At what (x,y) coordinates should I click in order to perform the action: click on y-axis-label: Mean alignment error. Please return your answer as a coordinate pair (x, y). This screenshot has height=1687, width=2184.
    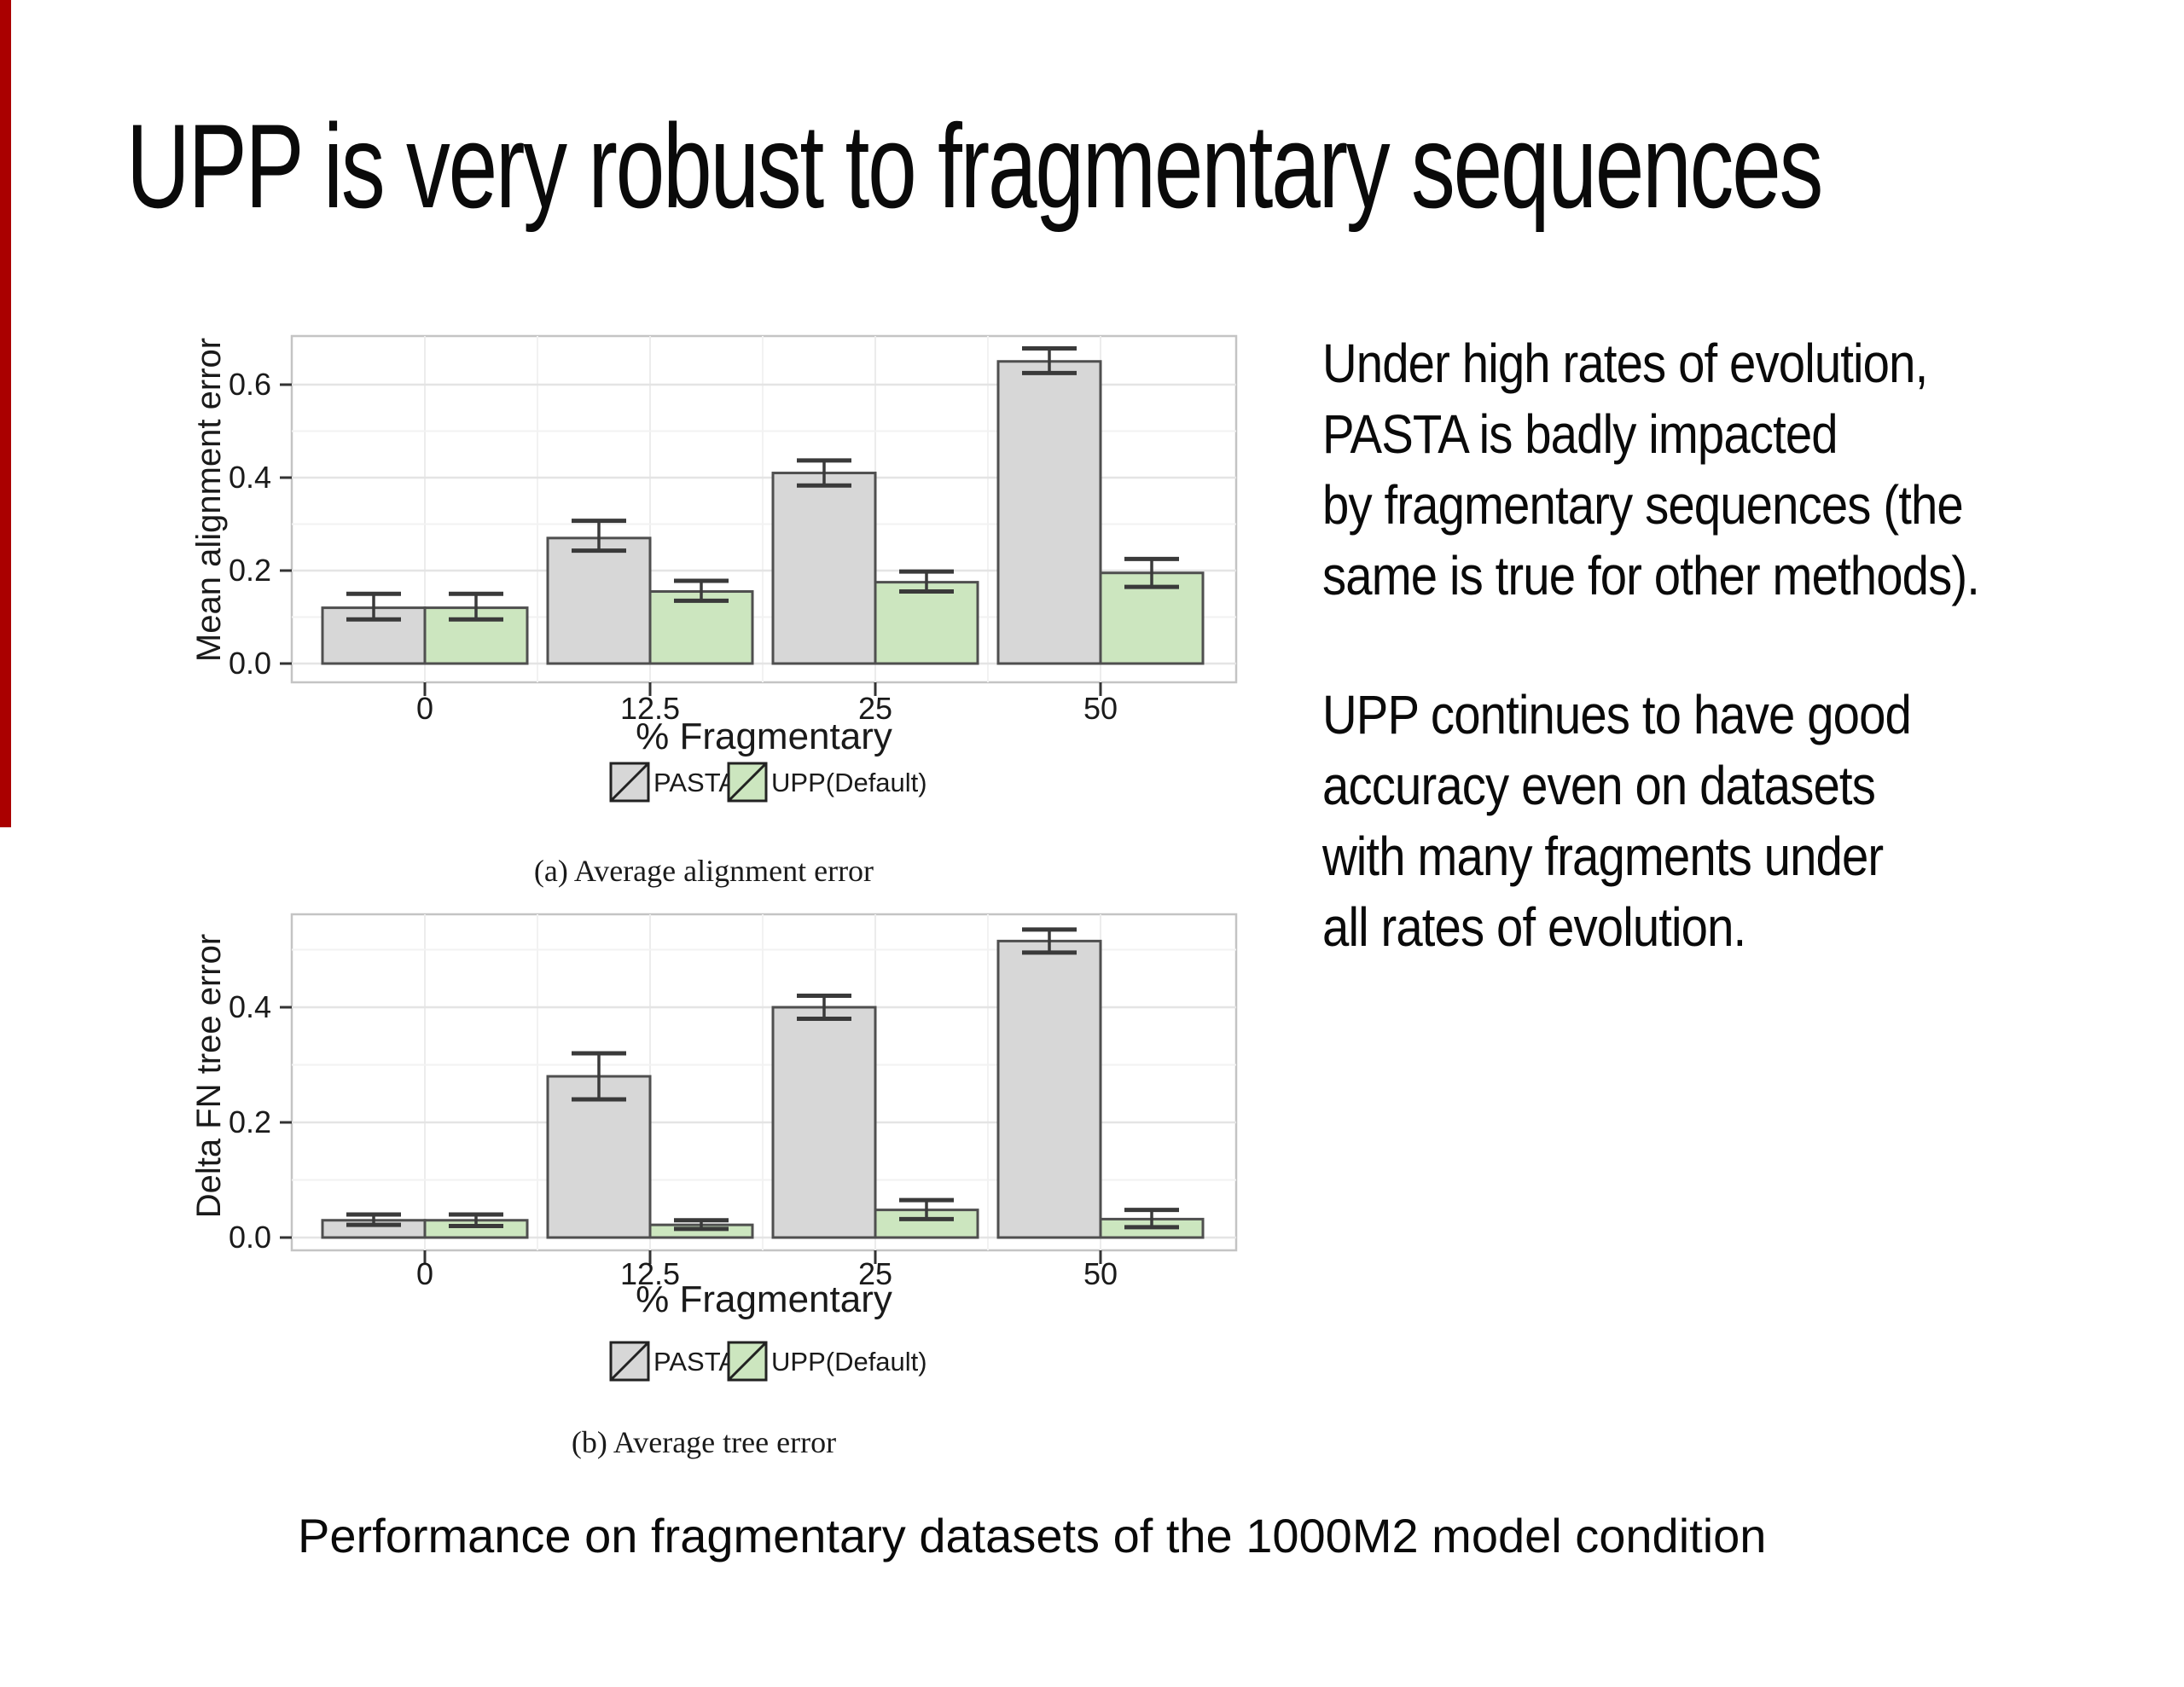
    Looking at the image, I should click on (209, 500).